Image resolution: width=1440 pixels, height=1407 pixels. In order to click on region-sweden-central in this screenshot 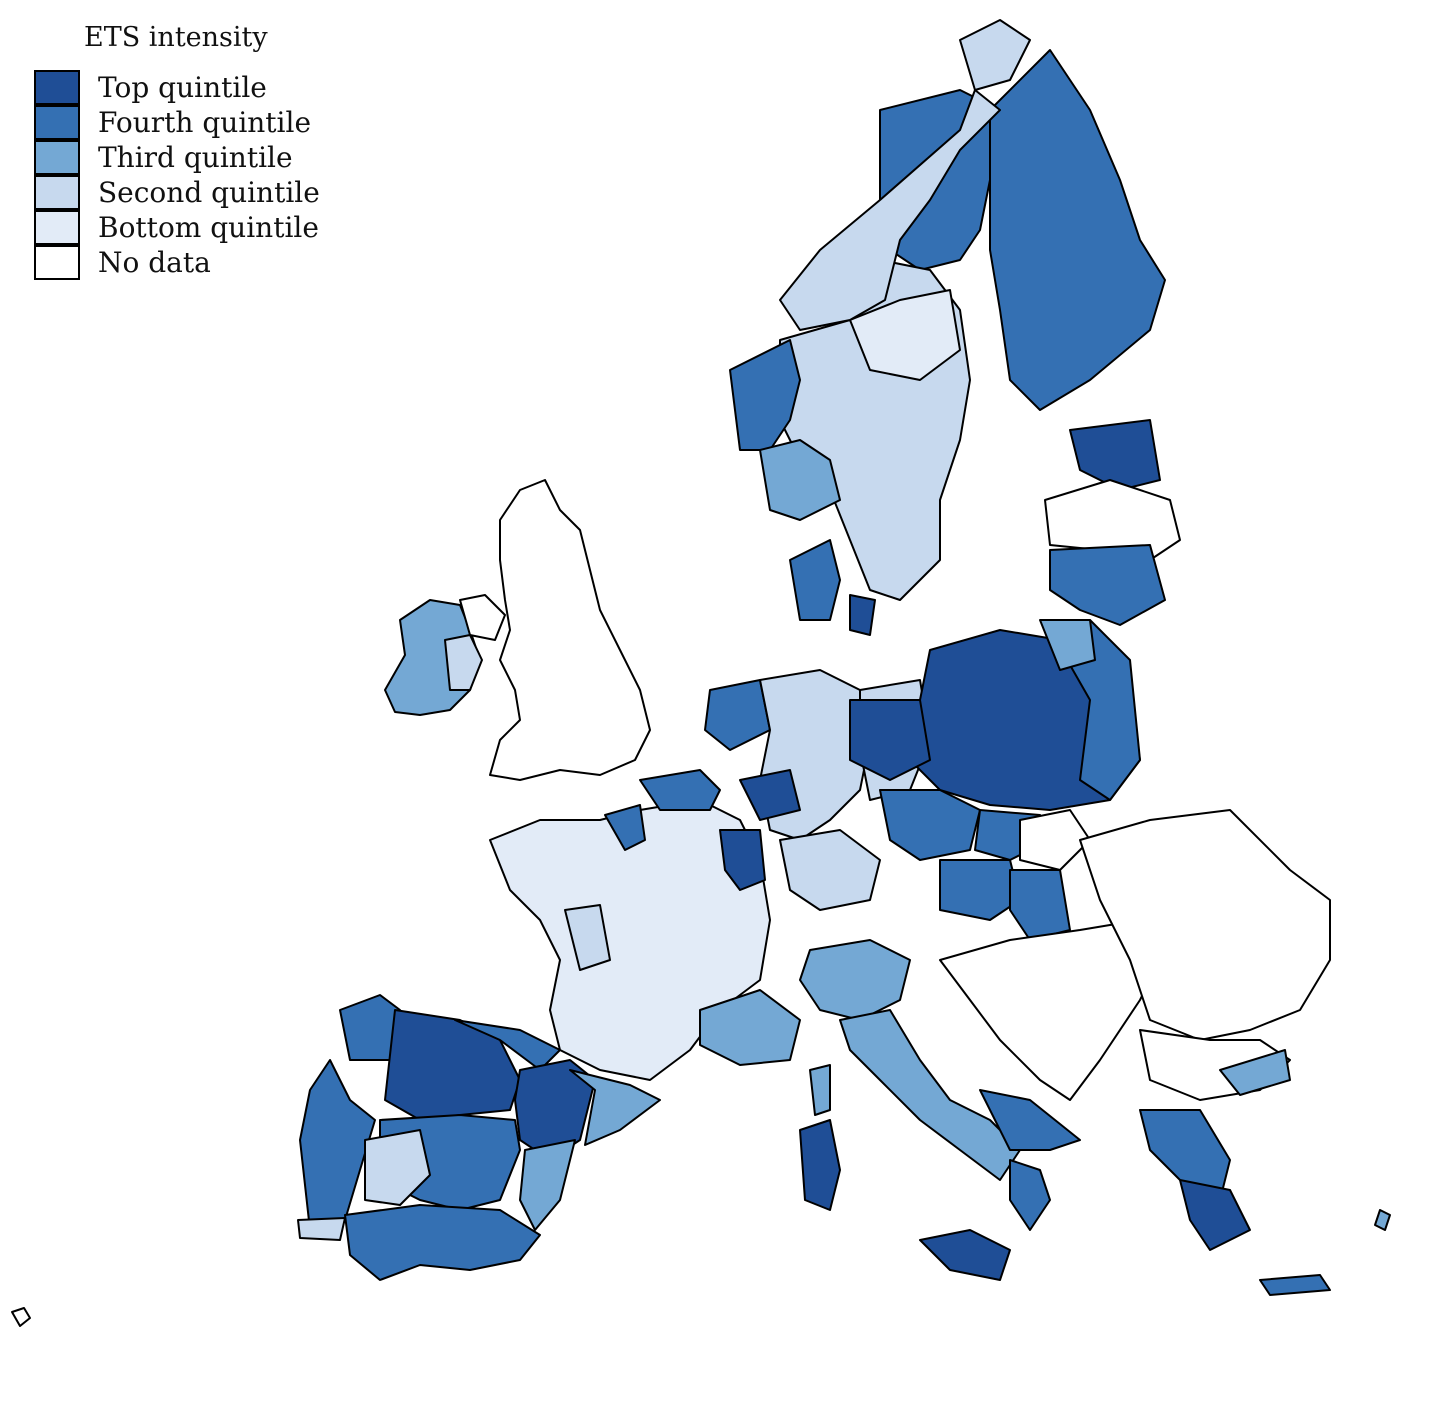, I will do `click(905, 335)`.